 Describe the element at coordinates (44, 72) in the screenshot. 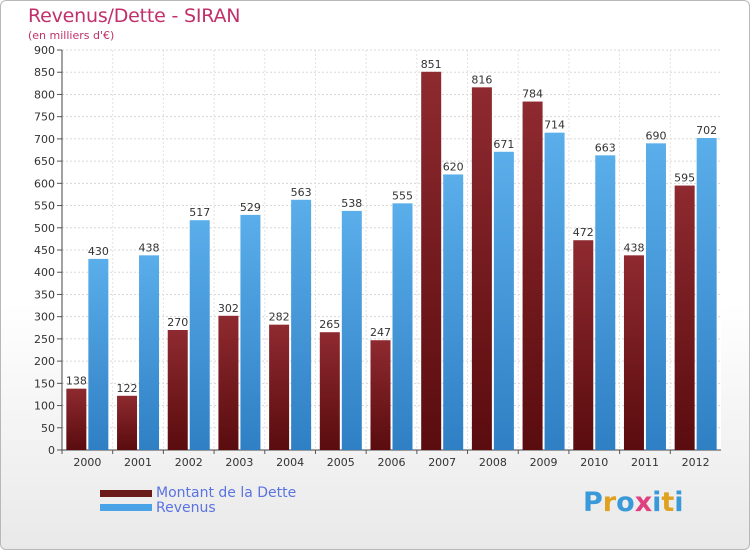

I see `y-tick-label: 850` at that location.